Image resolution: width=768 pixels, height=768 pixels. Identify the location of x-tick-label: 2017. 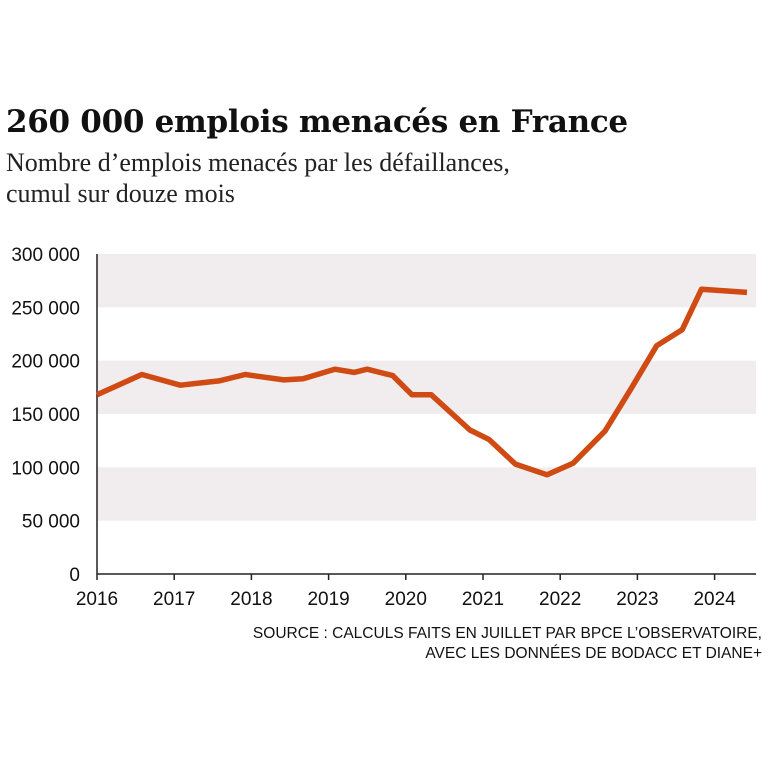
(174, 599).